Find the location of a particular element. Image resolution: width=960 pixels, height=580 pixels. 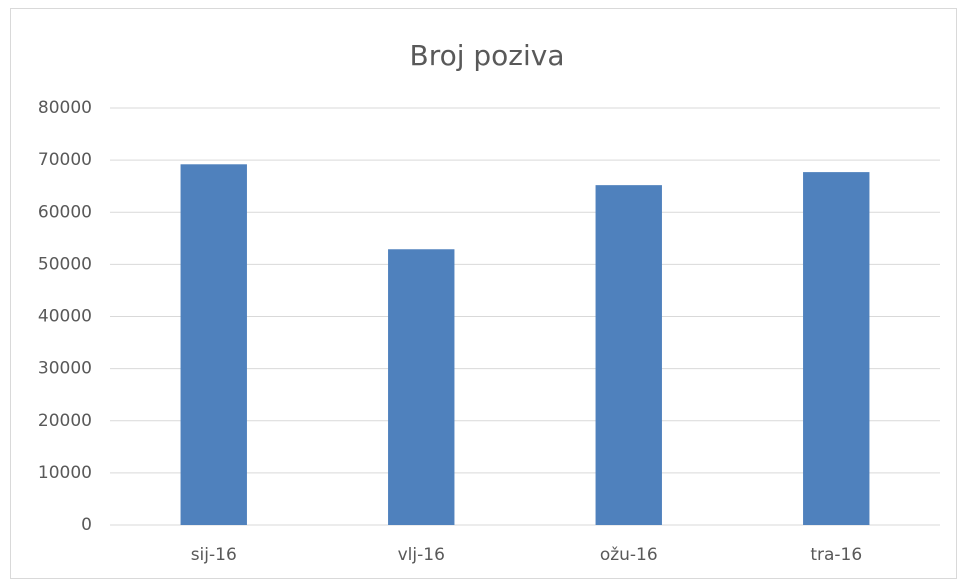

x-tick-label: sij-16 is located at coordinates (214, 555).